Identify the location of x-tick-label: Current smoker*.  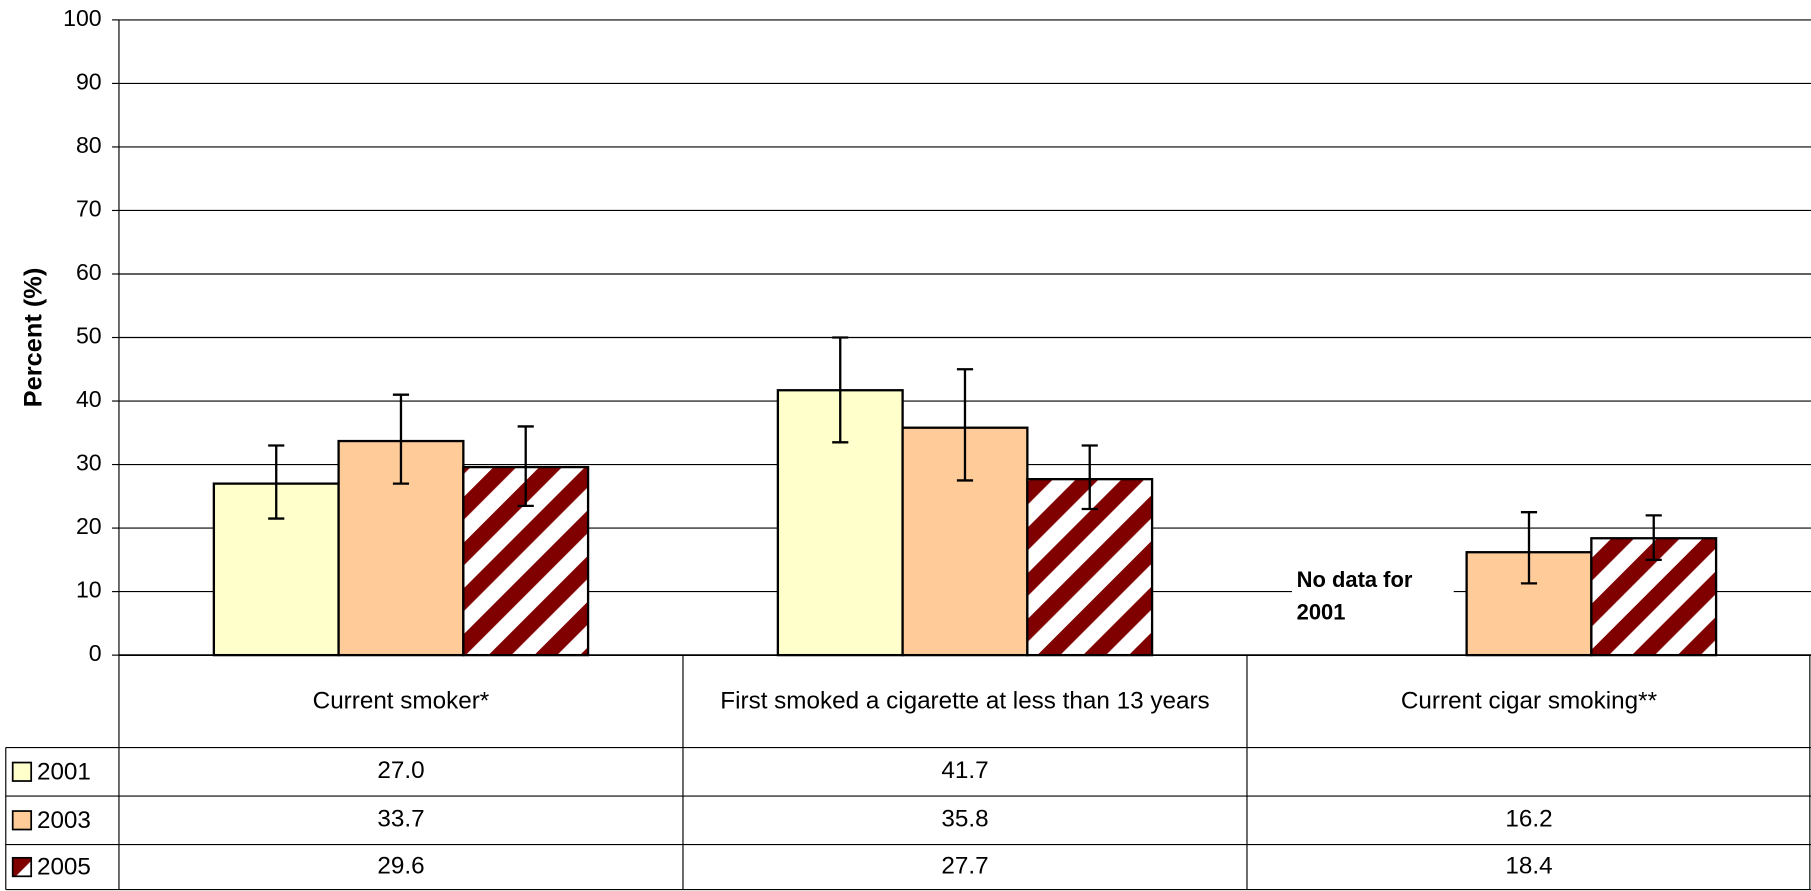
(401, 701).